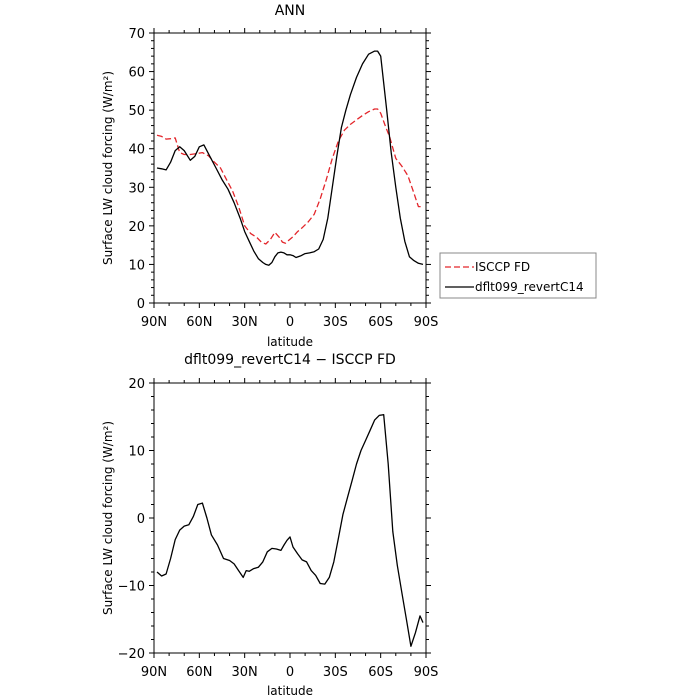 The height and width of the screenshot is (700, 700). What do you see at coordinates (290, 530) in the screenshot?
I see `series-line-difference` at bounding box center [290, 530].